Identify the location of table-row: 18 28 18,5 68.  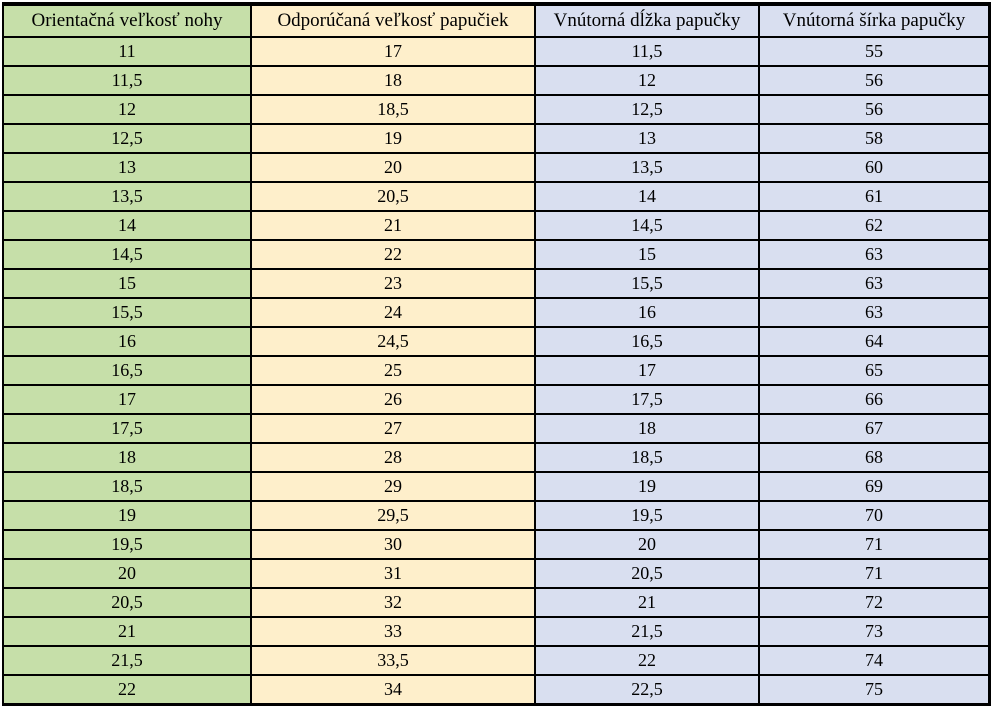
(496, 456).